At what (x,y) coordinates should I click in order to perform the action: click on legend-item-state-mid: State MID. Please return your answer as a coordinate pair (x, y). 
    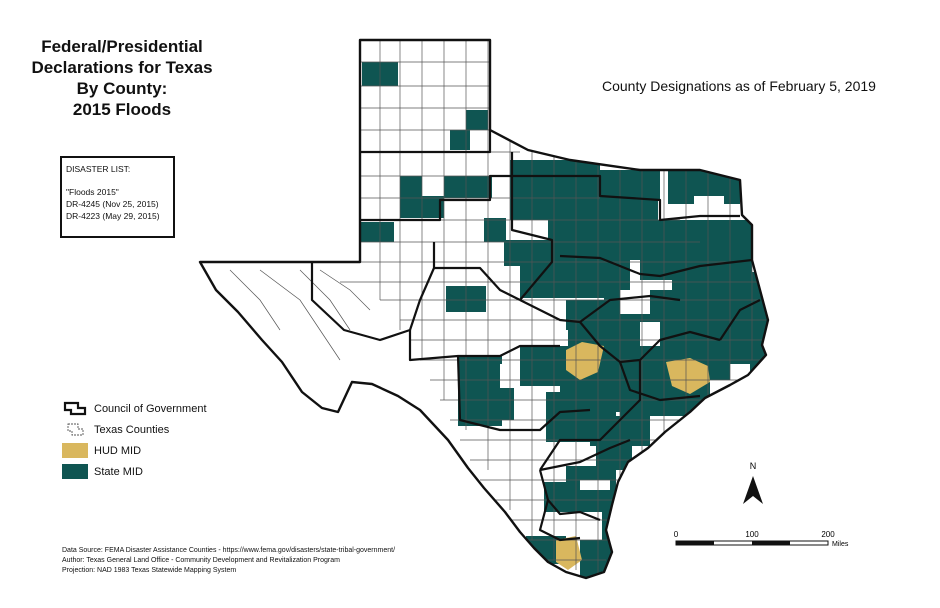
    Looking at the image, I should click on (134, 471).